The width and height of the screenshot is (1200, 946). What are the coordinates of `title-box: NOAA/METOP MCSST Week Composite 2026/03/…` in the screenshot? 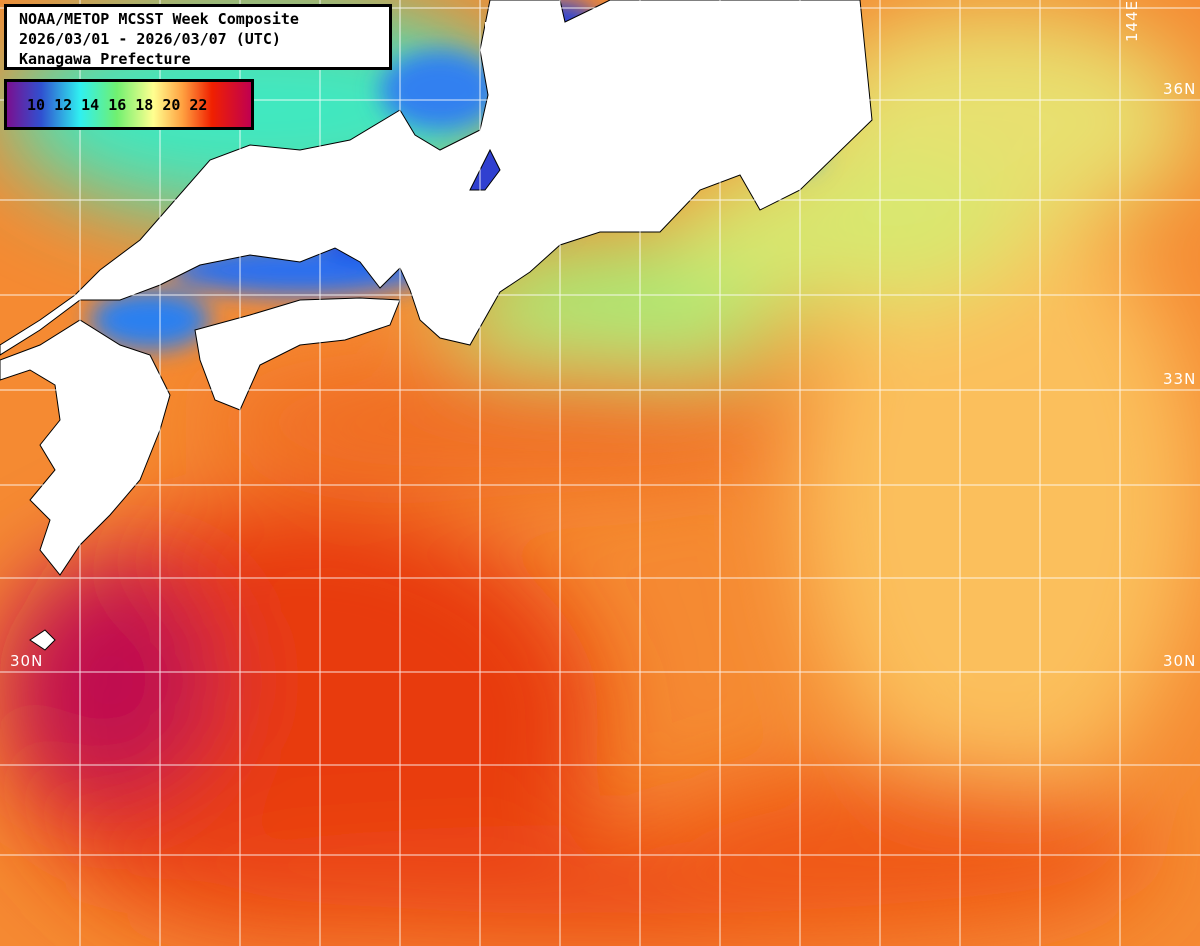 It's located at (198, 37).